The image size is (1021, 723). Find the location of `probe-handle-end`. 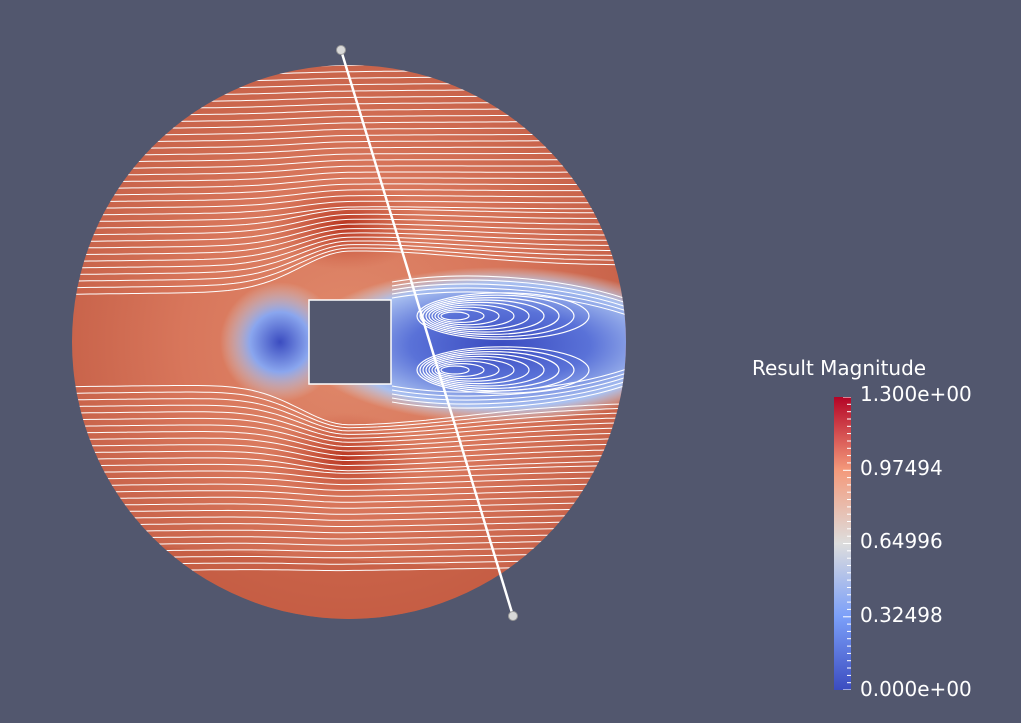

probe-handle-end is located at coordinates (513, 616).